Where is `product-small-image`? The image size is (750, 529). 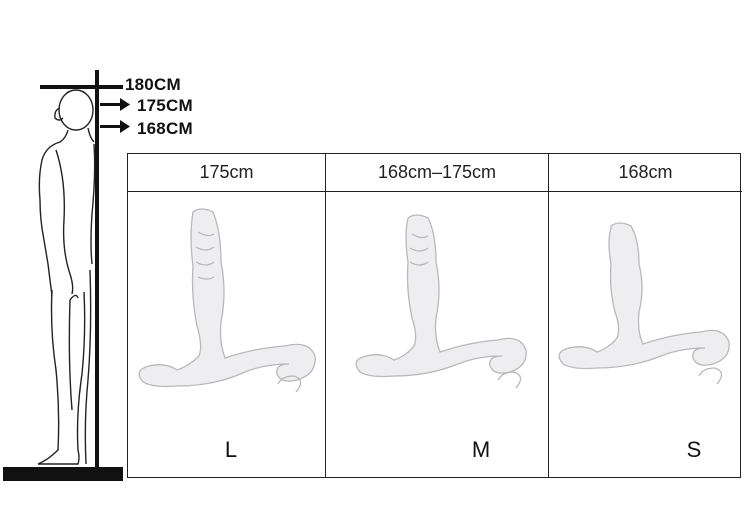 product-small-image is located at coordinates (644, 303).